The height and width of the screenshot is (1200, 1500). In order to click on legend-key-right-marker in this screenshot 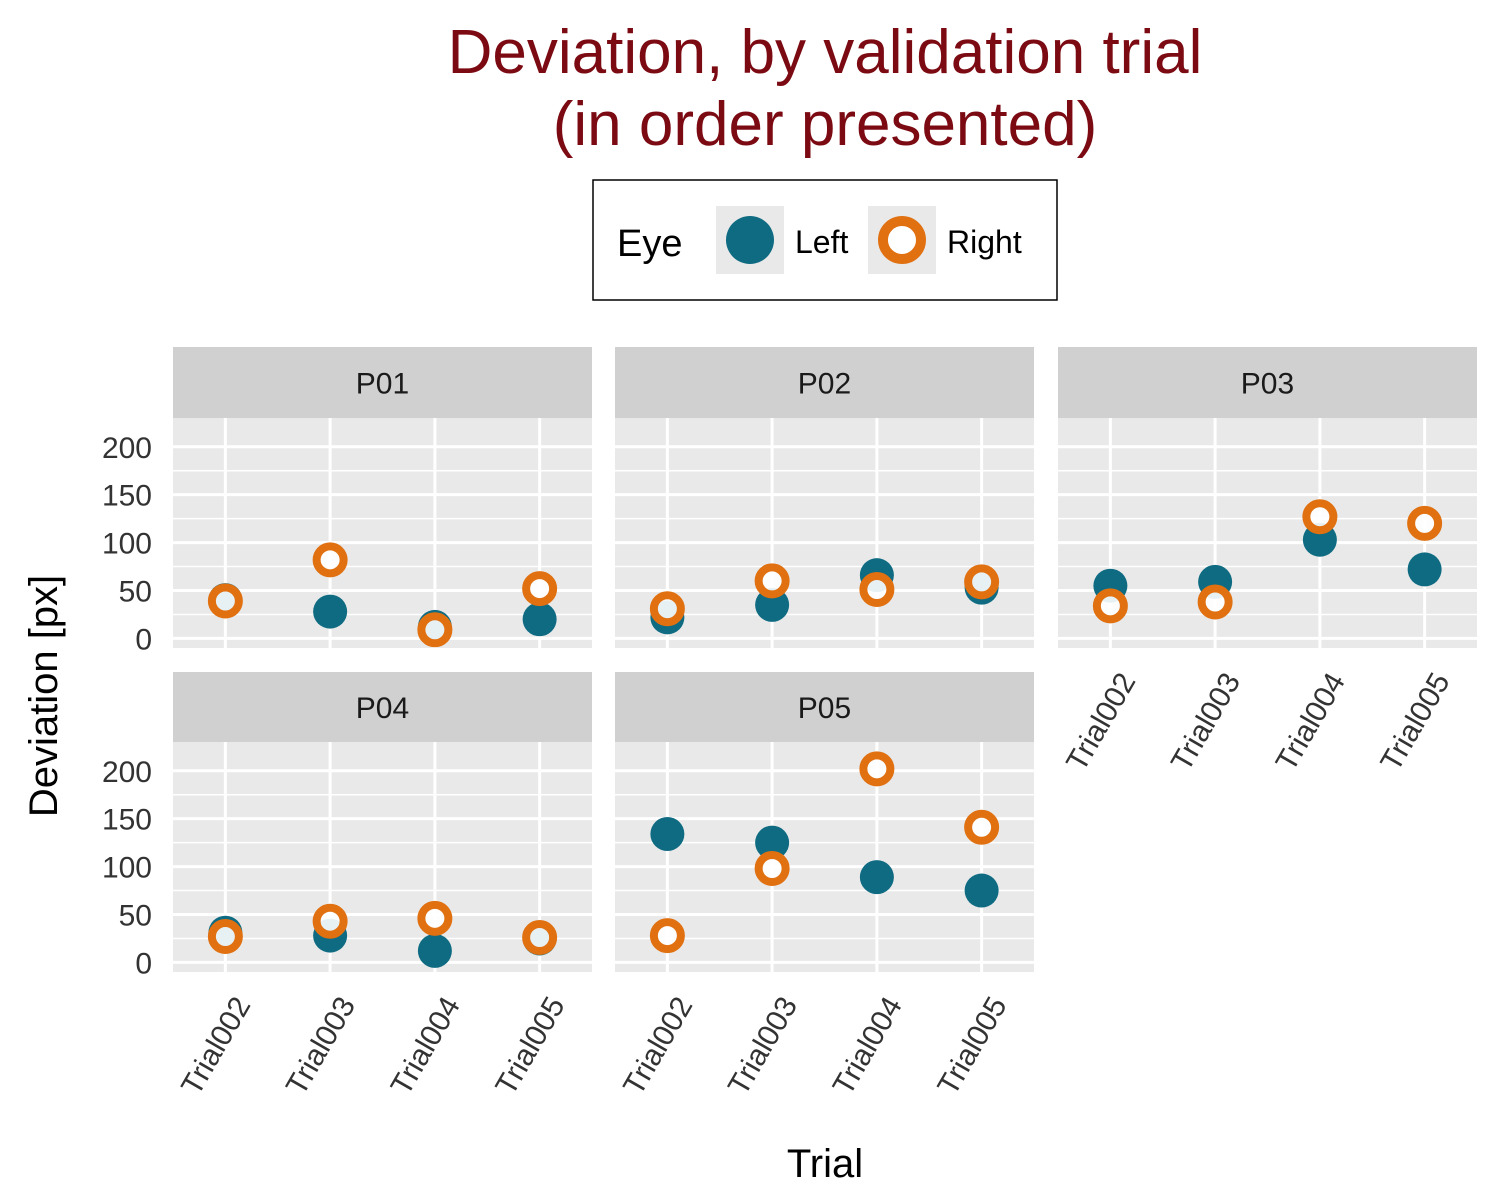, I will do `click(902, 240)`.